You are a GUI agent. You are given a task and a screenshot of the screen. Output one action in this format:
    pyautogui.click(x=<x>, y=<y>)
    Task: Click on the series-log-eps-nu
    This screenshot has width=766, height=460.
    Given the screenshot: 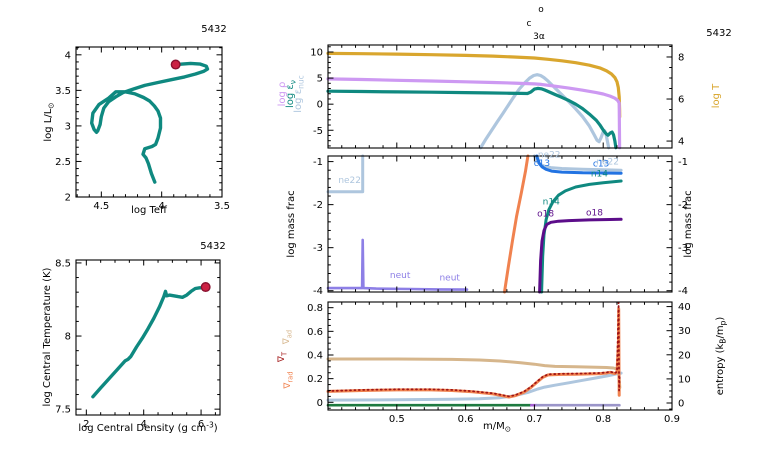 What is the action you would take?
    pyautogui.click(x=472, y=118)
    